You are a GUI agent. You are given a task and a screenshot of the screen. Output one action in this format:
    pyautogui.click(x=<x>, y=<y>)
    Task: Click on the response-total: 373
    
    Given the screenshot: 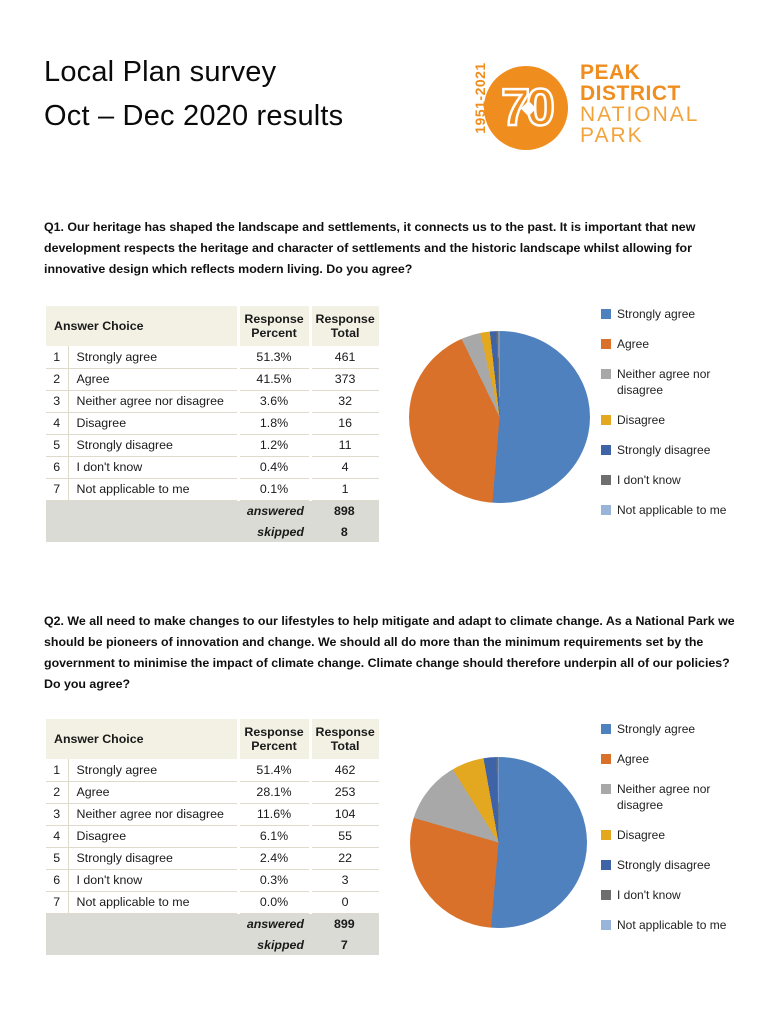 What is the action you would take?
    pyautogui.click(x=343, y=379)
    